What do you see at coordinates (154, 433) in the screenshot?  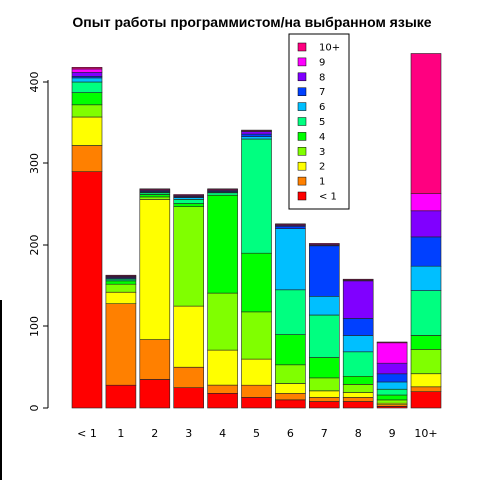 I see `x-tick-label: 2` at bounding box center [154, 433].